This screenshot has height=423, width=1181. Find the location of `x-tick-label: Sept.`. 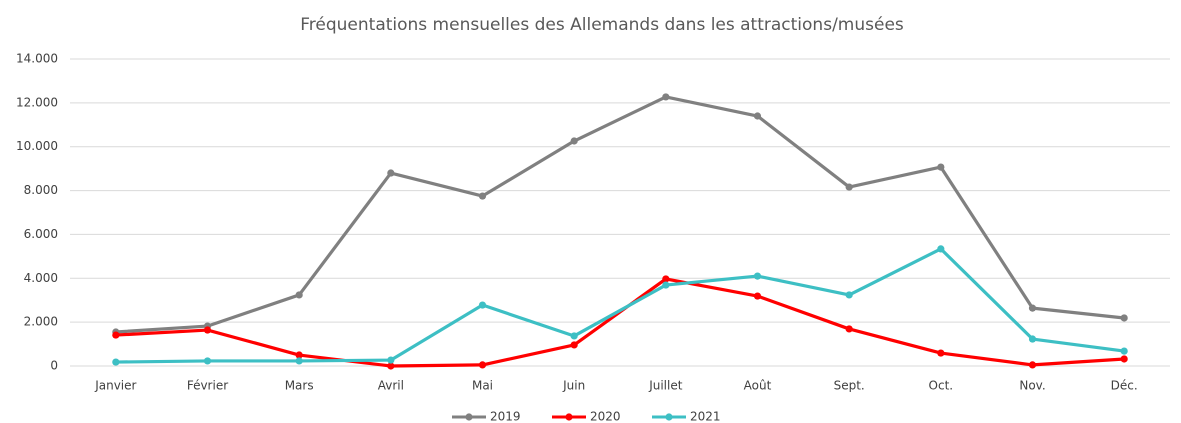

x-tick-label: Sept. is located at coordinates (849, 386).